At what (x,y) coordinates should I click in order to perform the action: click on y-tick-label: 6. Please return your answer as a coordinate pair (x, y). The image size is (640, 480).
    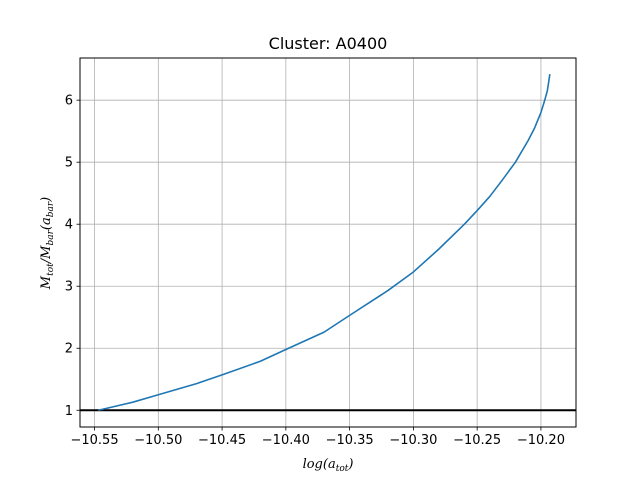
    Looking at the image, I should click on (69, 101).